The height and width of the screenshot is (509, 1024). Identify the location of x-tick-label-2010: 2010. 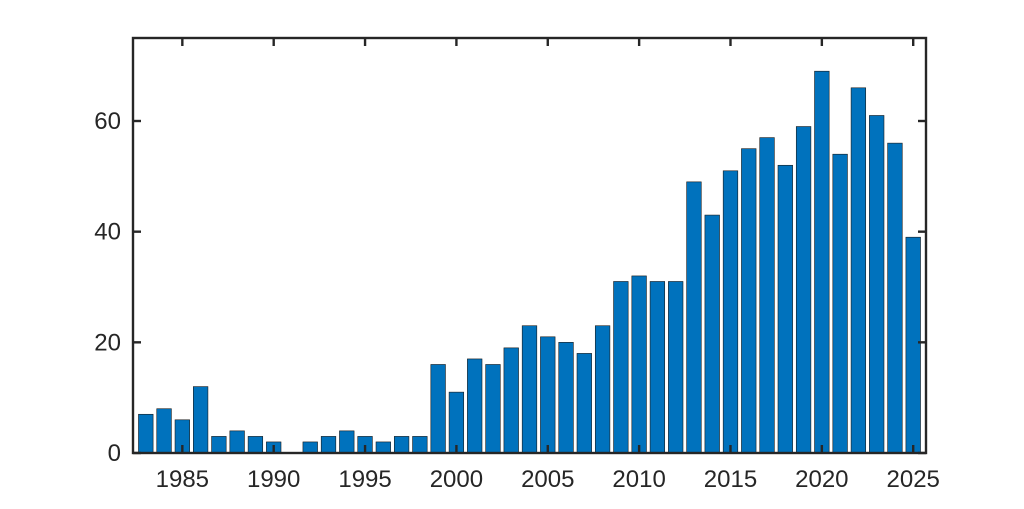
(638, 479).